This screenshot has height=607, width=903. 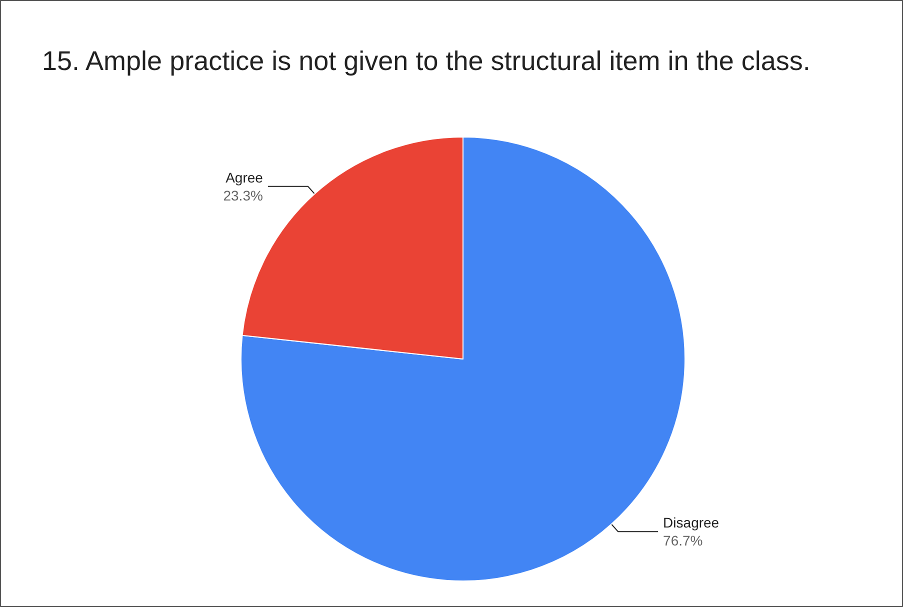 What do you see at coordinates (691, 522) in the screenshot?
I see `slice-label: Disagree` at bounding box center [691, 522].